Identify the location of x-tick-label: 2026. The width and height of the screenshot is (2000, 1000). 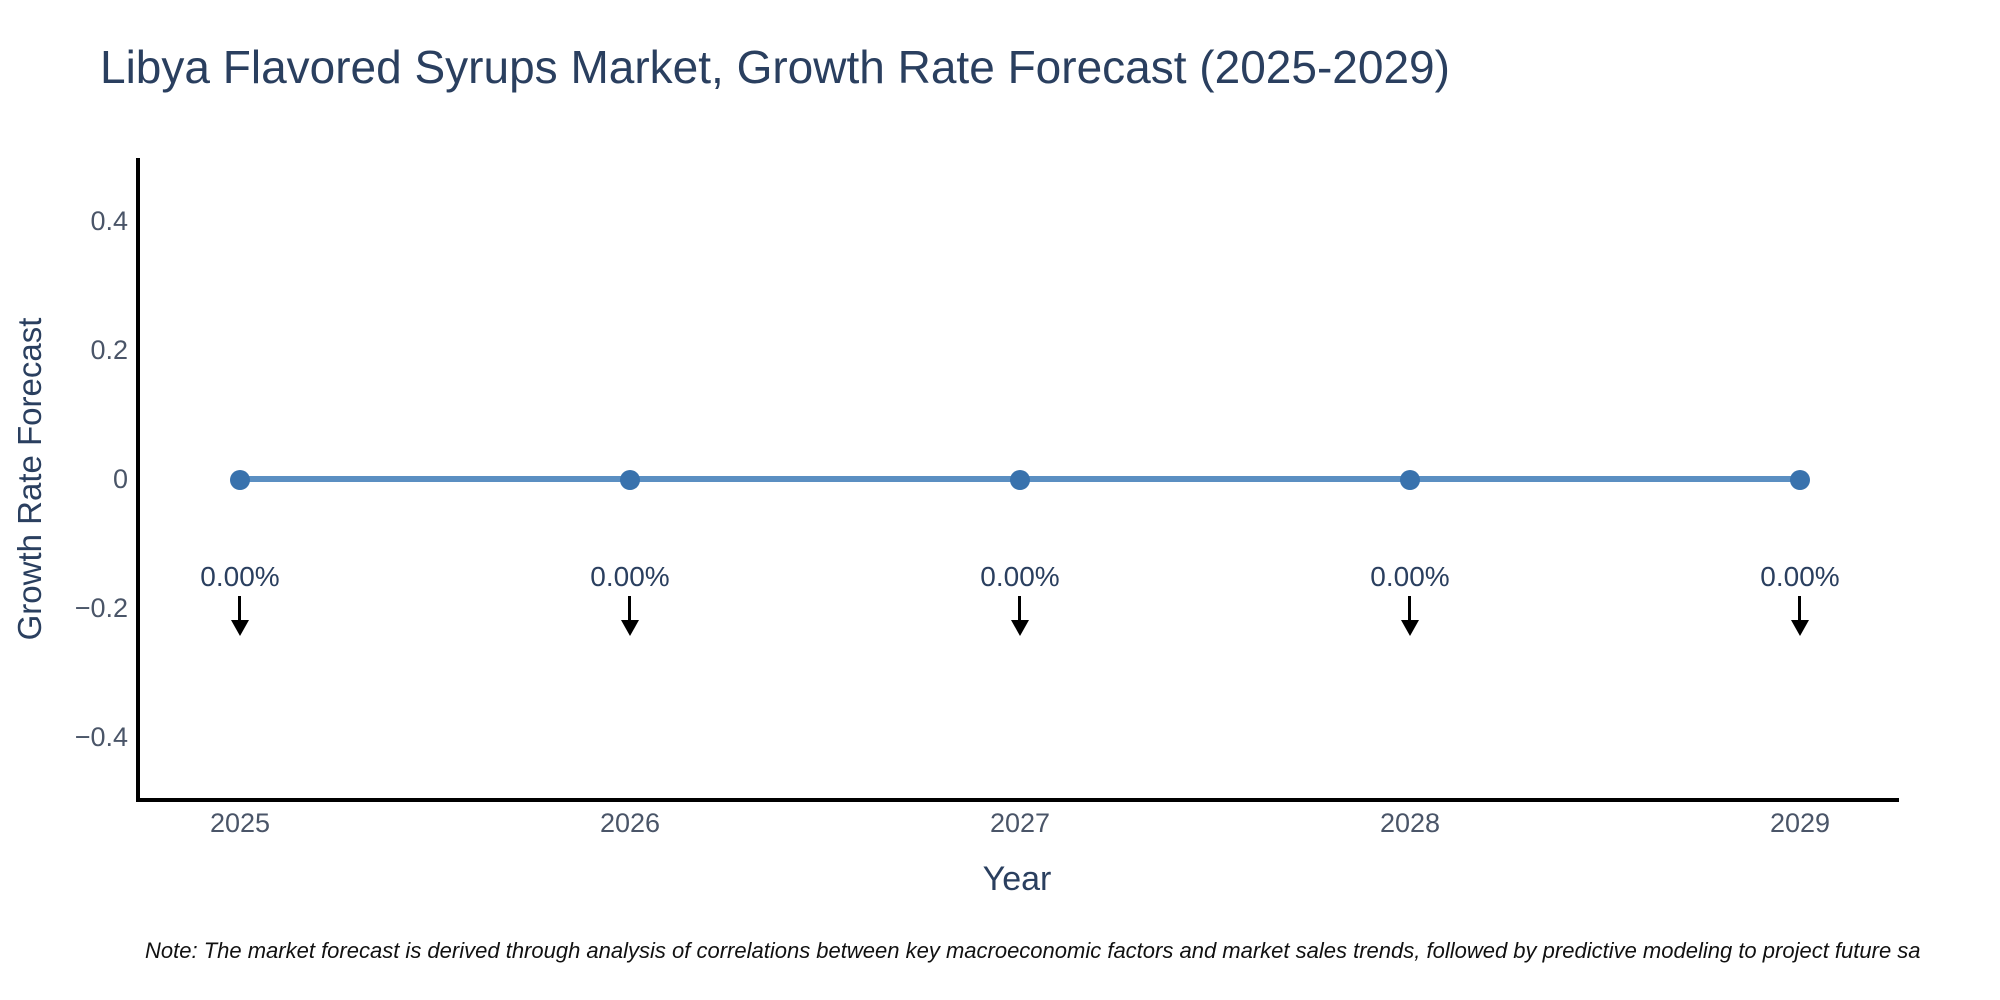
(630, 823).